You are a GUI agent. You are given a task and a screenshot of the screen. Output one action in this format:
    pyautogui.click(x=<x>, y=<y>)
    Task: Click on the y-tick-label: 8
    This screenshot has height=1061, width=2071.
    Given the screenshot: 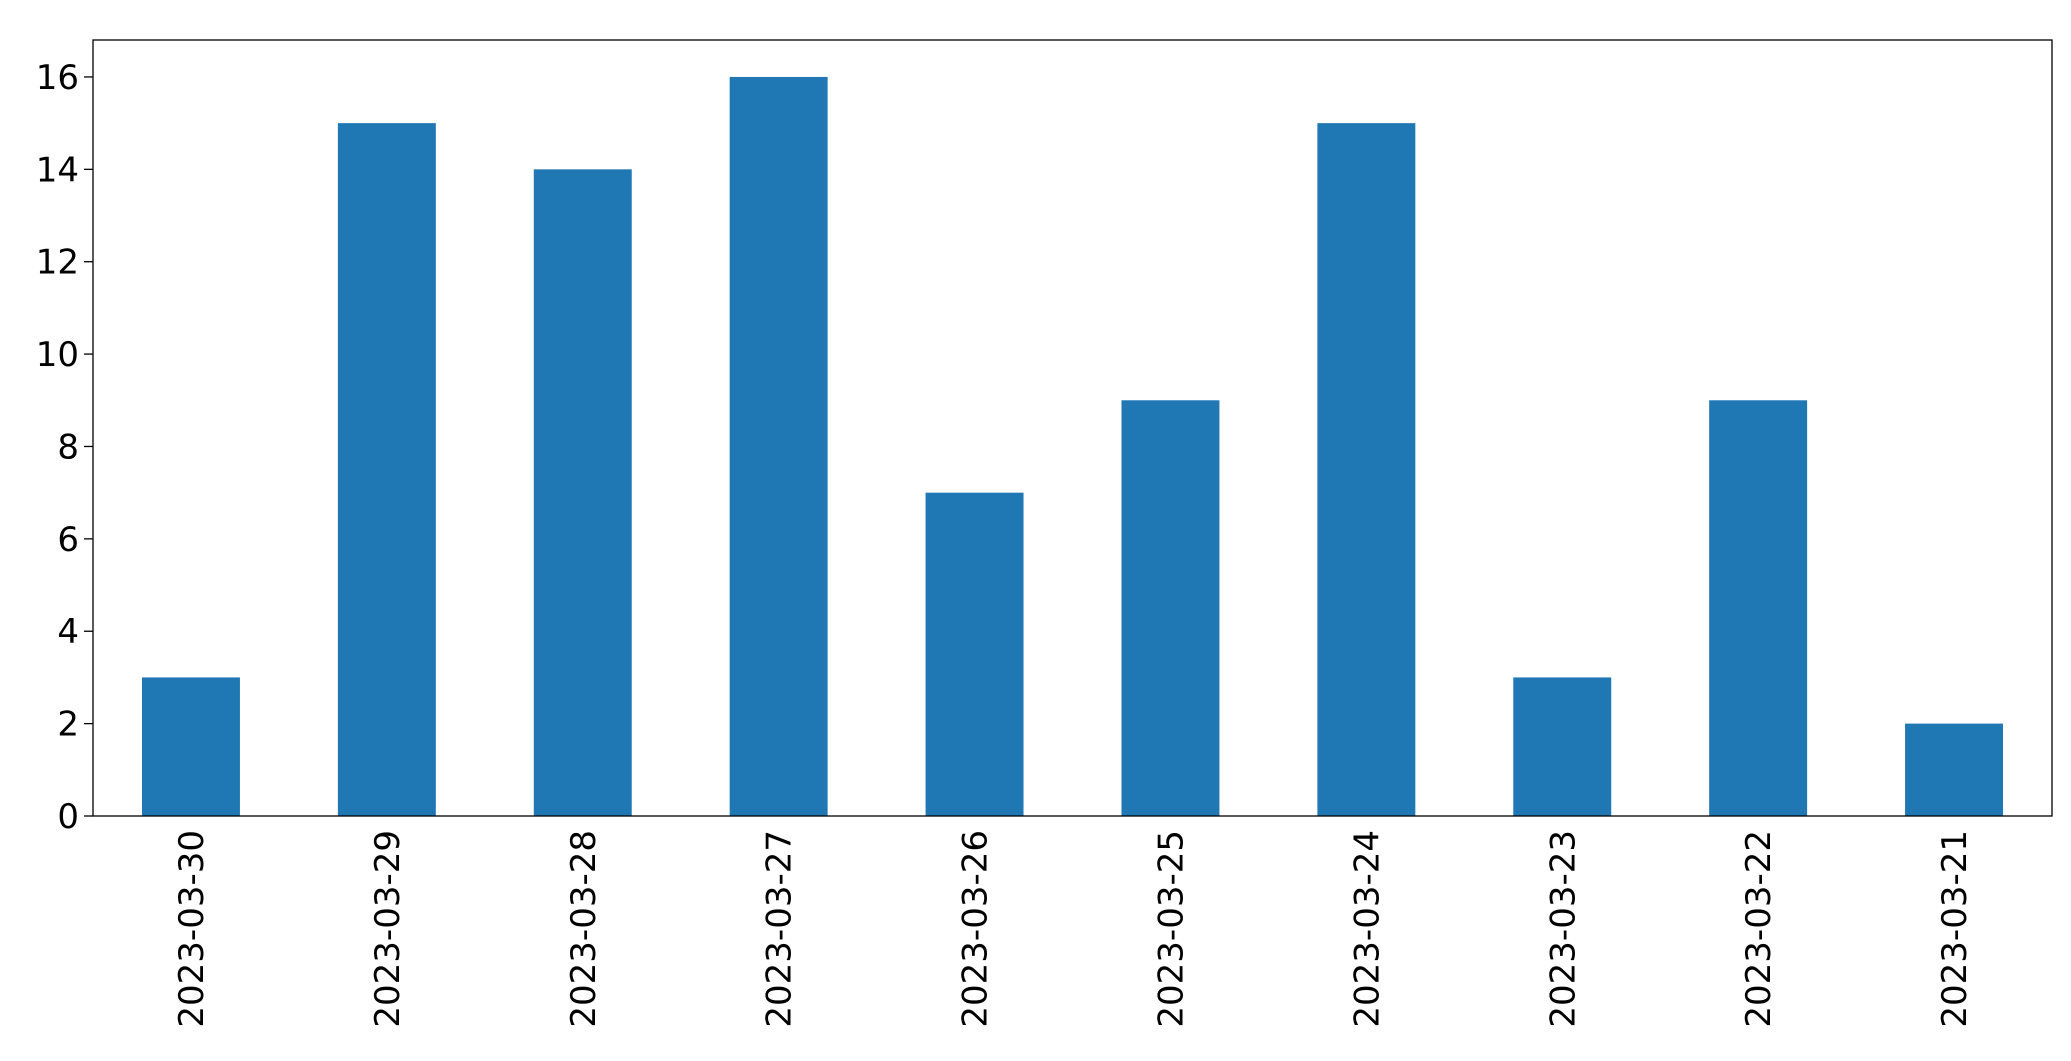 What is the action you would take?
    pyautogui.click(x=68, y=447)
    